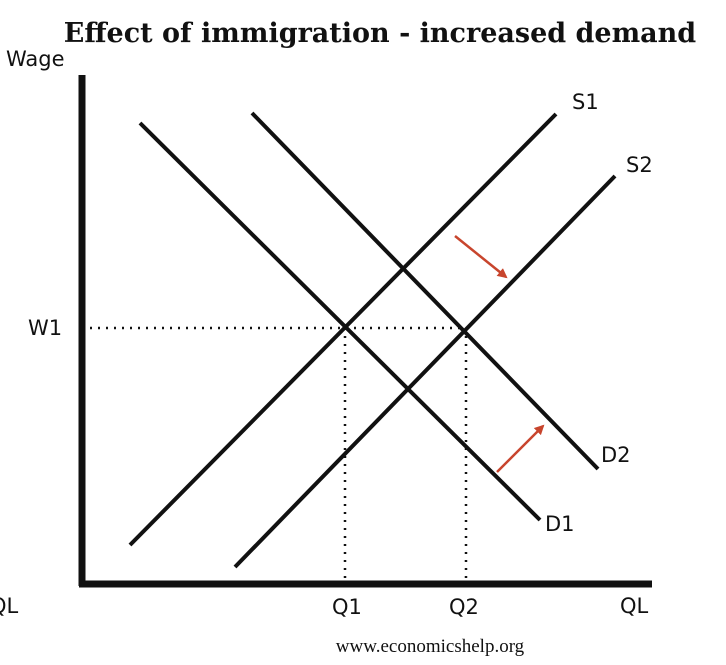  I want to click on shift-arrow-demand, so click(481, 257).